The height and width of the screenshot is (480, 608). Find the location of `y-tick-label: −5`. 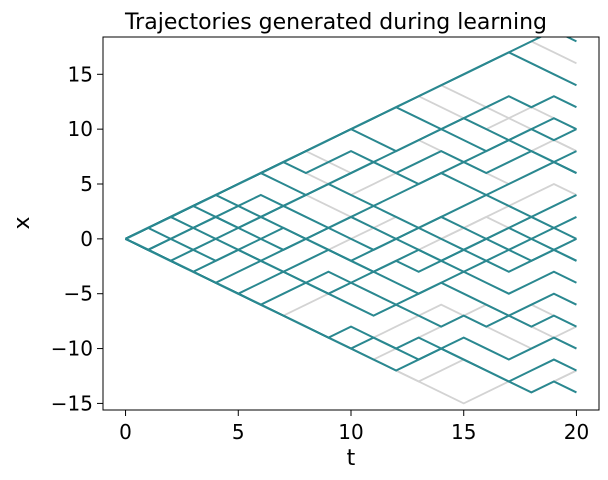

y-tick-label: −5 is located at coordinates (78, 294).